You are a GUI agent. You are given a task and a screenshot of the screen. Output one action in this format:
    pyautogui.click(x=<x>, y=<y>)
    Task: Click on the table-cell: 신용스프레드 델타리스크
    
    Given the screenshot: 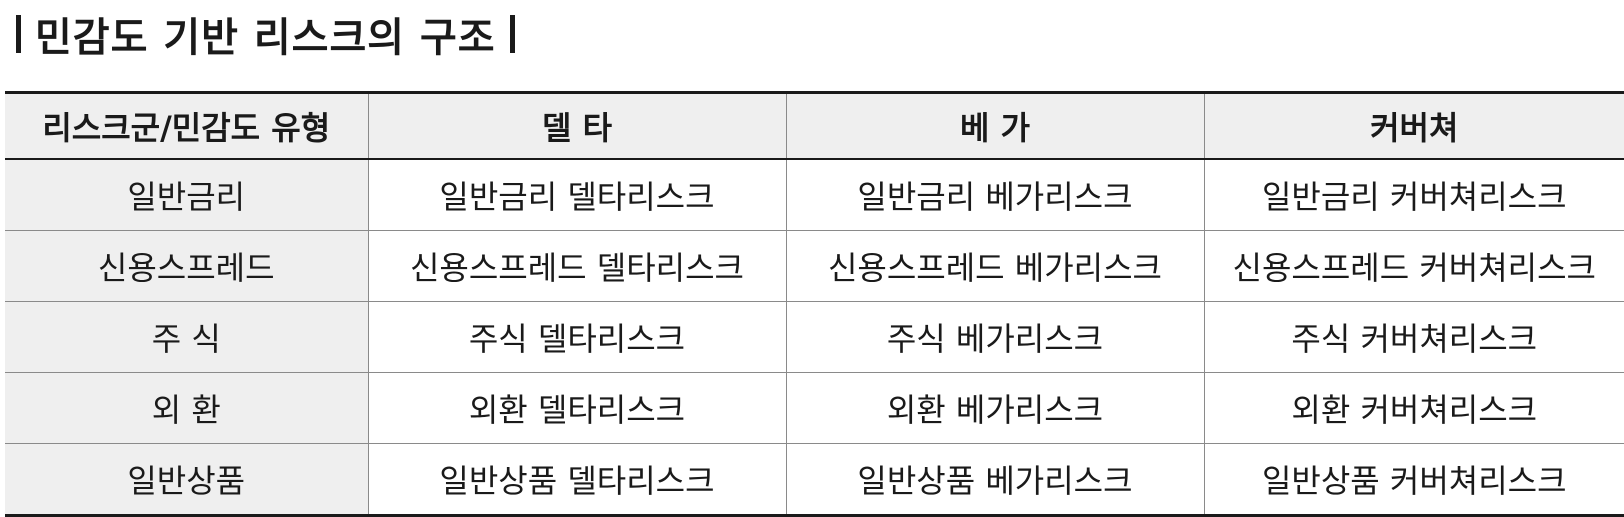 What is the action you would take?
    pyautogui.click(x=576, y=266)
    